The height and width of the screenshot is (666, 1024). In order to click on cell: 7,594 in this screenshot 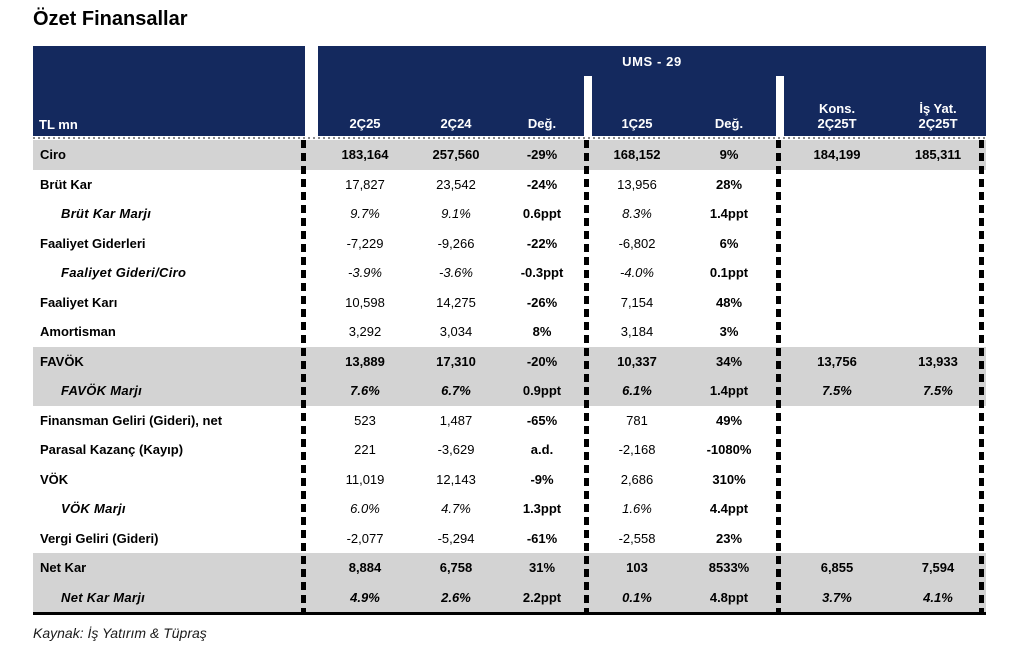, I will do `click(938, 568)`.